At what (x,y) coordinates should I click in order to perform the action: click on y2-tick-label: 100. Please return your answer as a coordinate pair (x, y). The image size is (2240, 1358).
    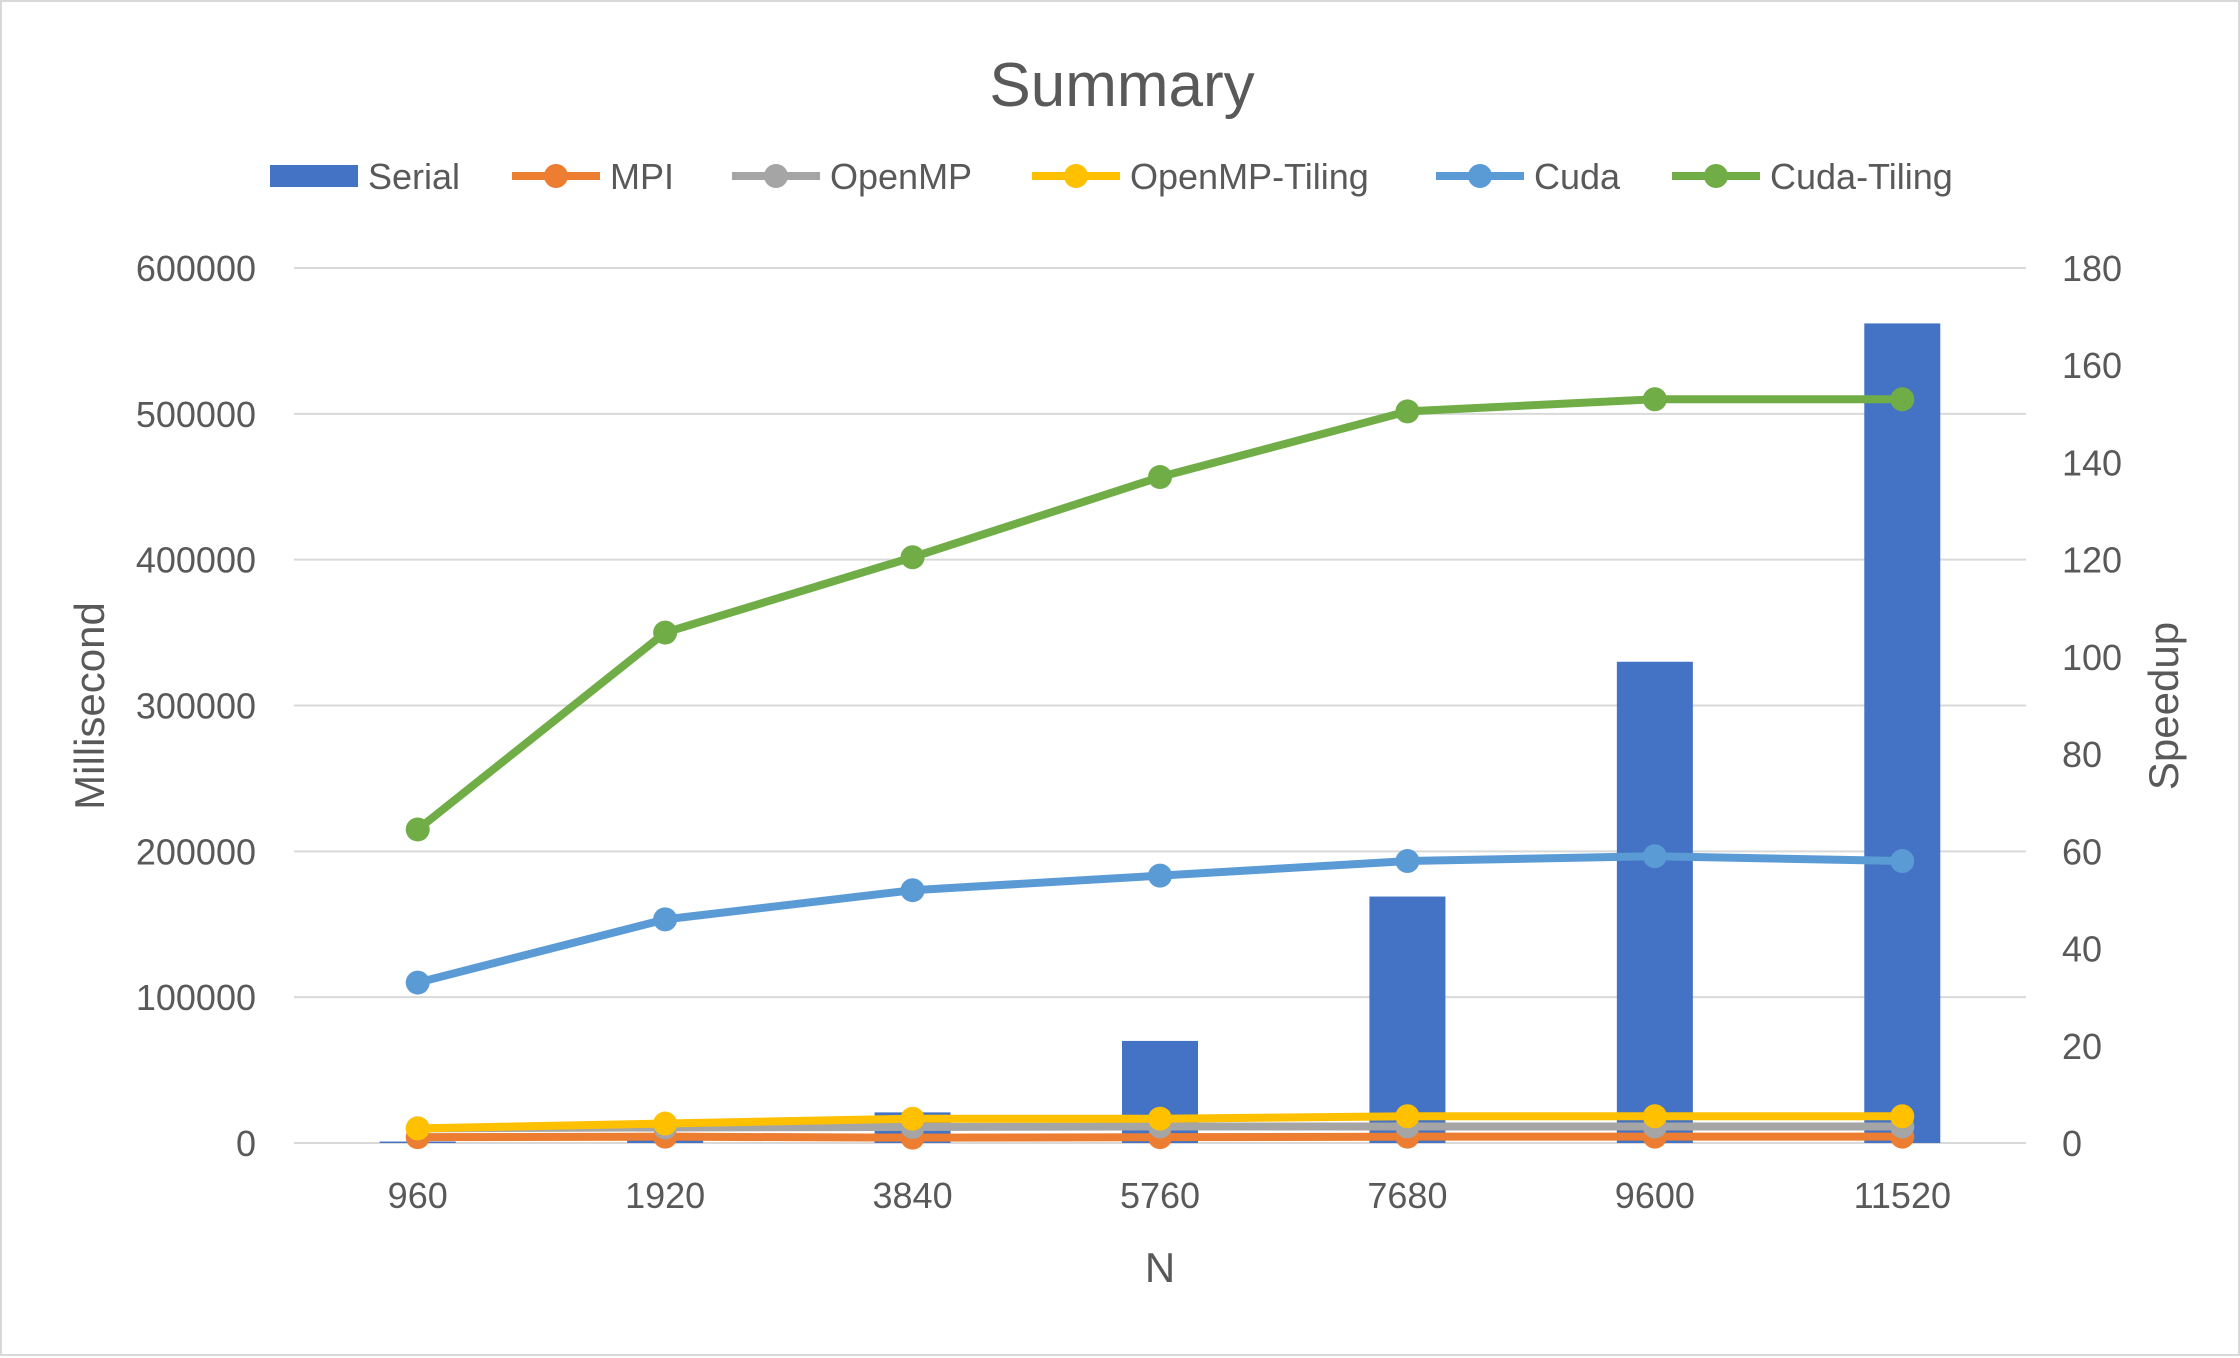
    Looking at the image, I should click on (2092, 657).